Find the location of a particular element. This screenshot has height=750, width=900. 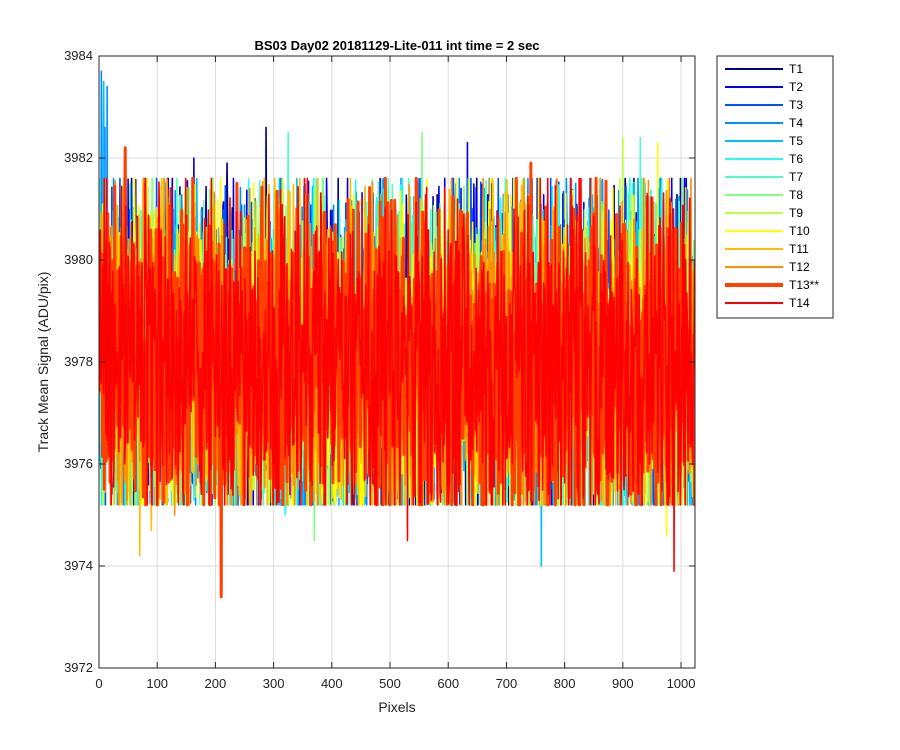

legend-entry: T11 is located at coordinates (767, 249).